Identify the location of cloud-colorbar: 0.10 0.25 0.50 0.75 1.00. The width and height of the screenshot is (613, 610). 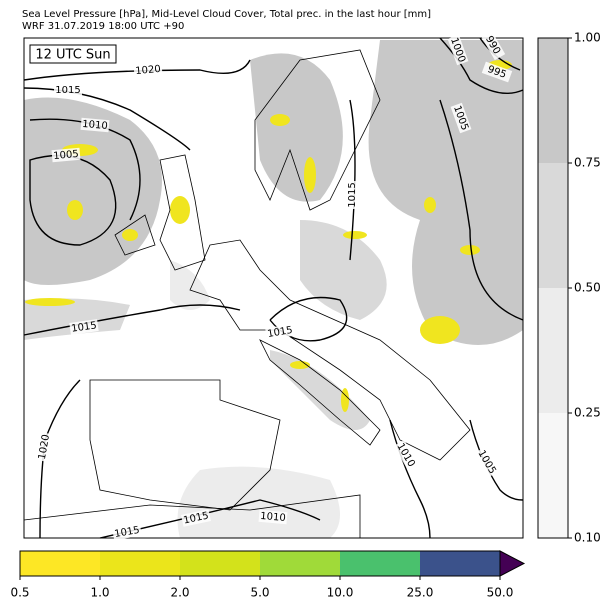
(569, 288).